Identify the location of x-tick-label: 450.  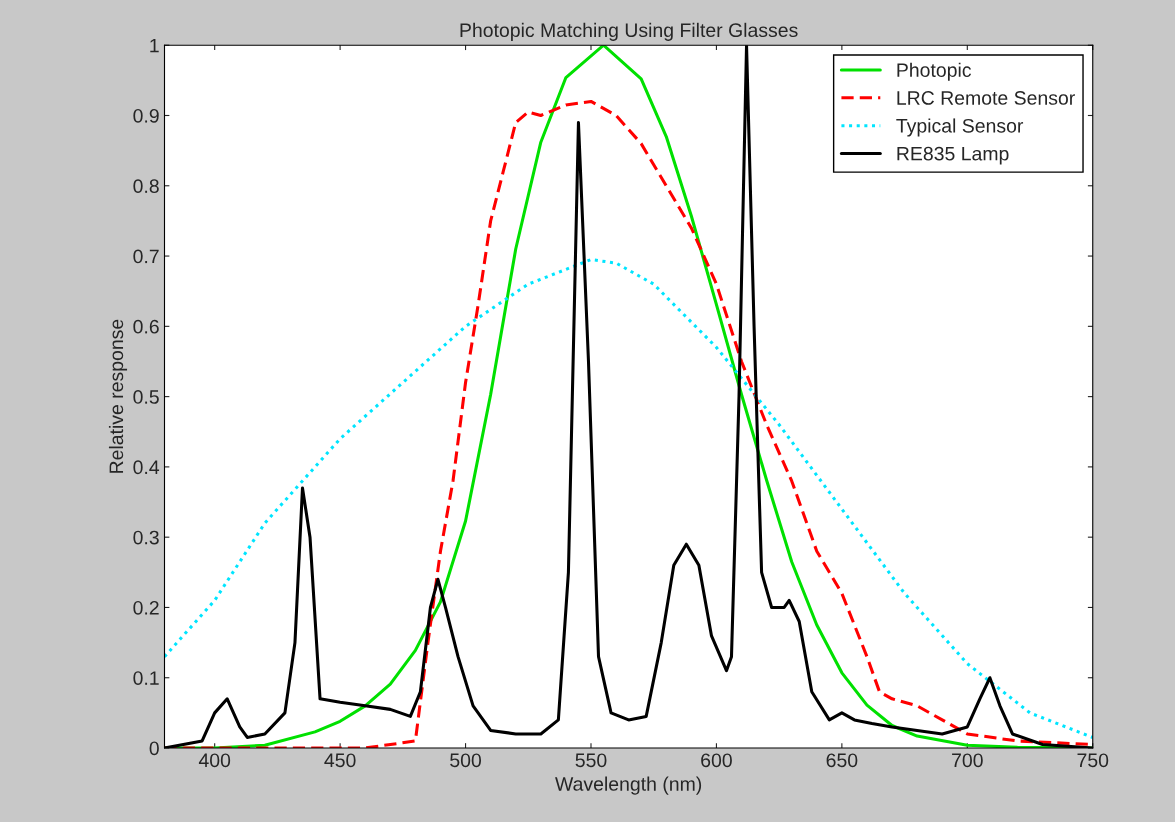
(340, 760).